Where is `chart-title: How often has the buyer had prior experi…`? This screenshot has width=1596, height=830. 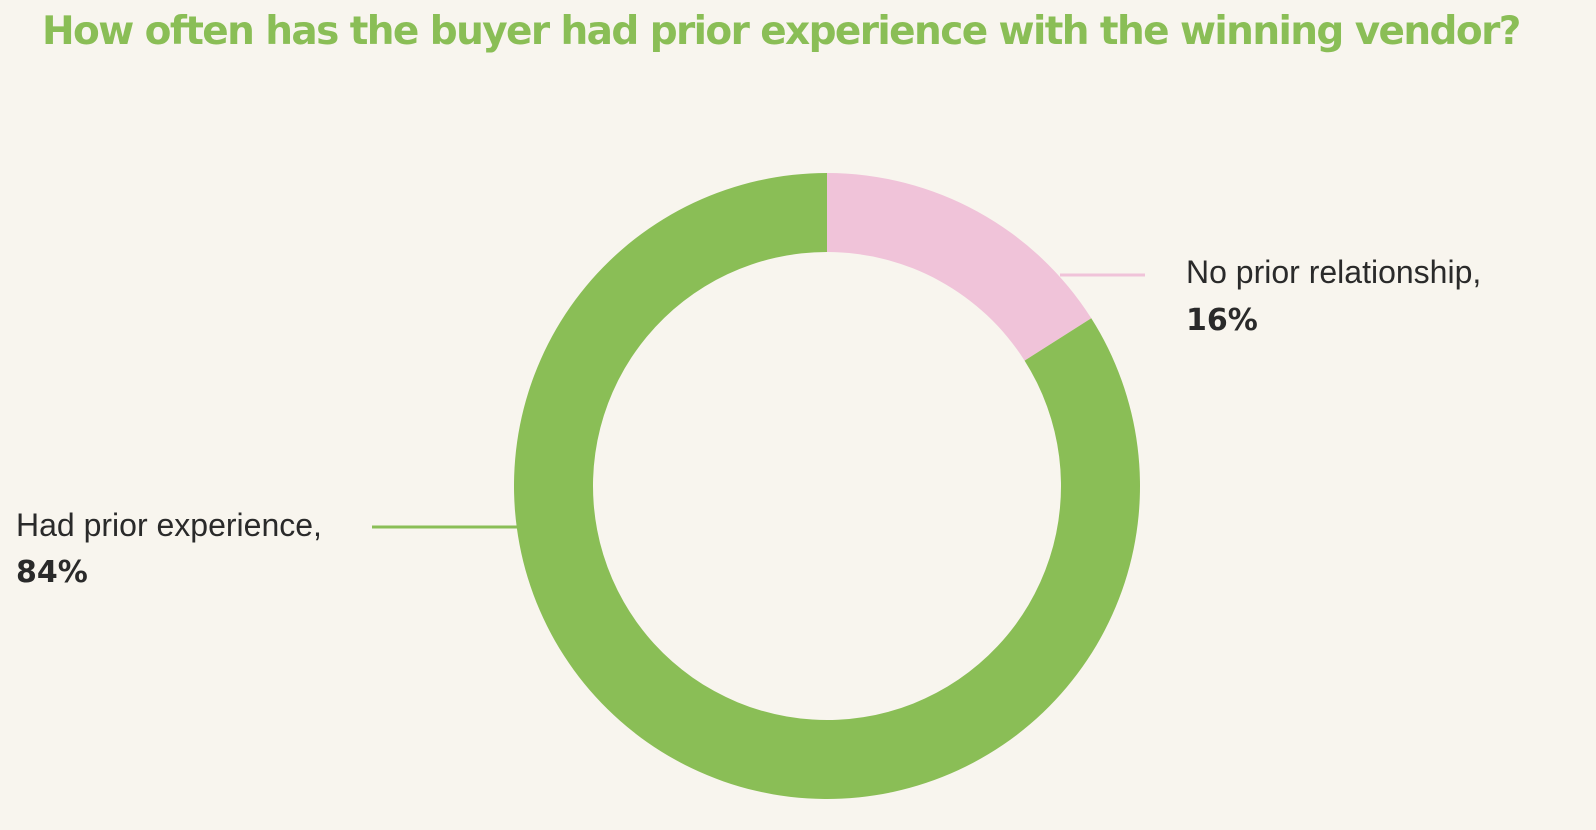 chart-title: How often has the buyer had prior experi… is located at coordinates (781, 31).